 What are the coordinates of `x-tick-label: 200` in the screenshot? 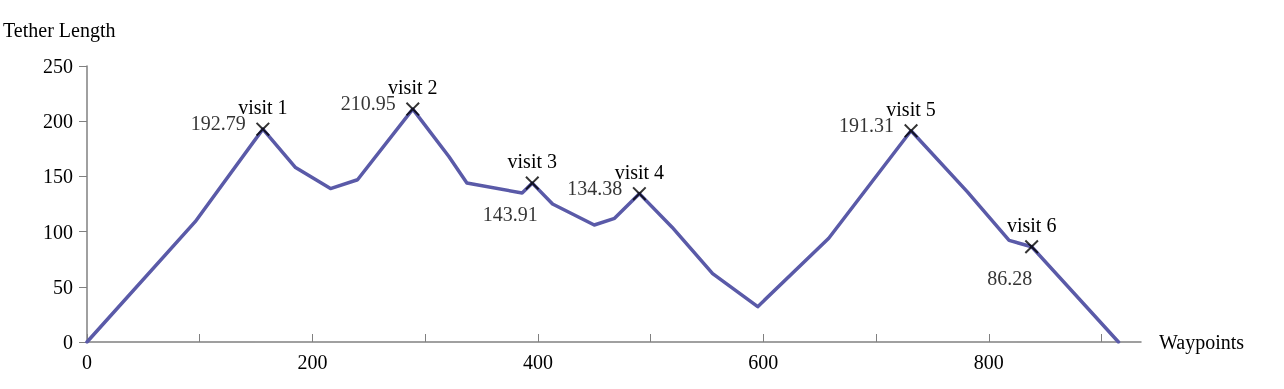 It's located at (312, 362).